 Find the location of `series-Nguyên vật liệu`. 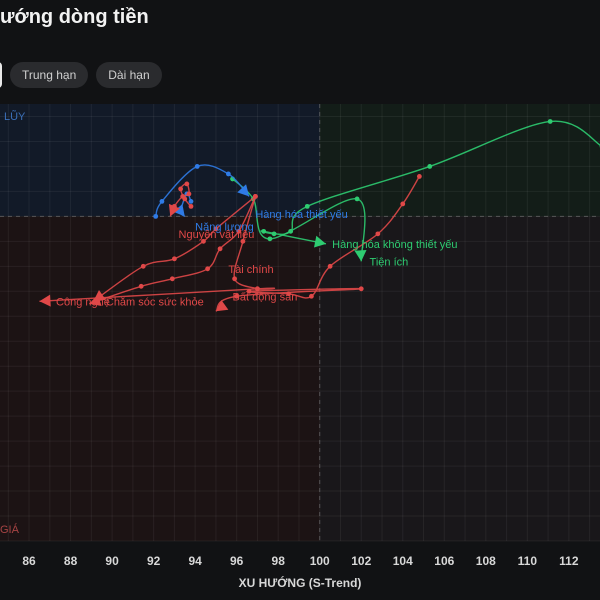

series-Nguyên vật liệu is located at coordinates (181, 199).